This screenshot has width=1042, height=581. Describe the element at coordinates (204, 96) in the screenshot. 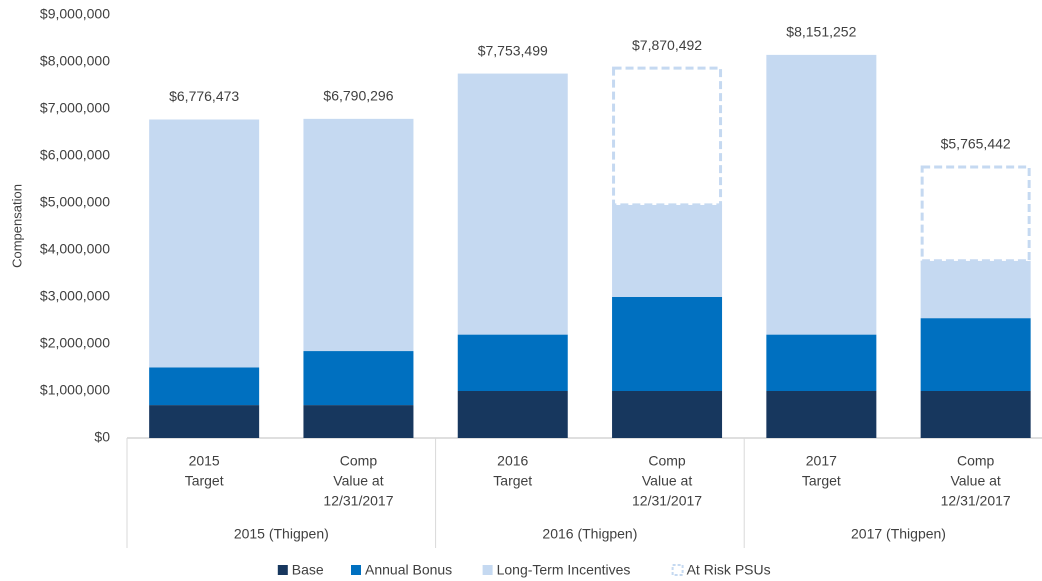

I see `total-label: $6,776,473` at that location.